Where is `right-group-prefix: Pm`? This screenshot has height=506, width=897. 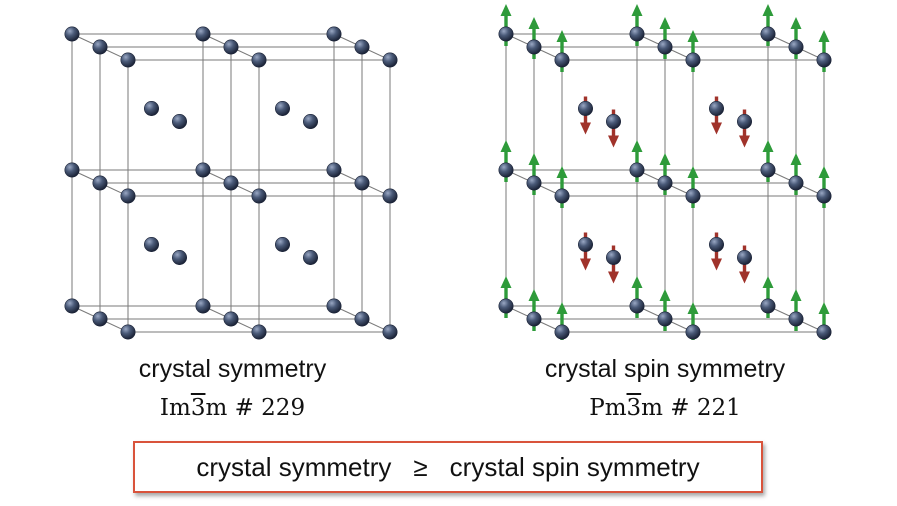
right-group-prefix: Pm is located at coordinates (608, 408).